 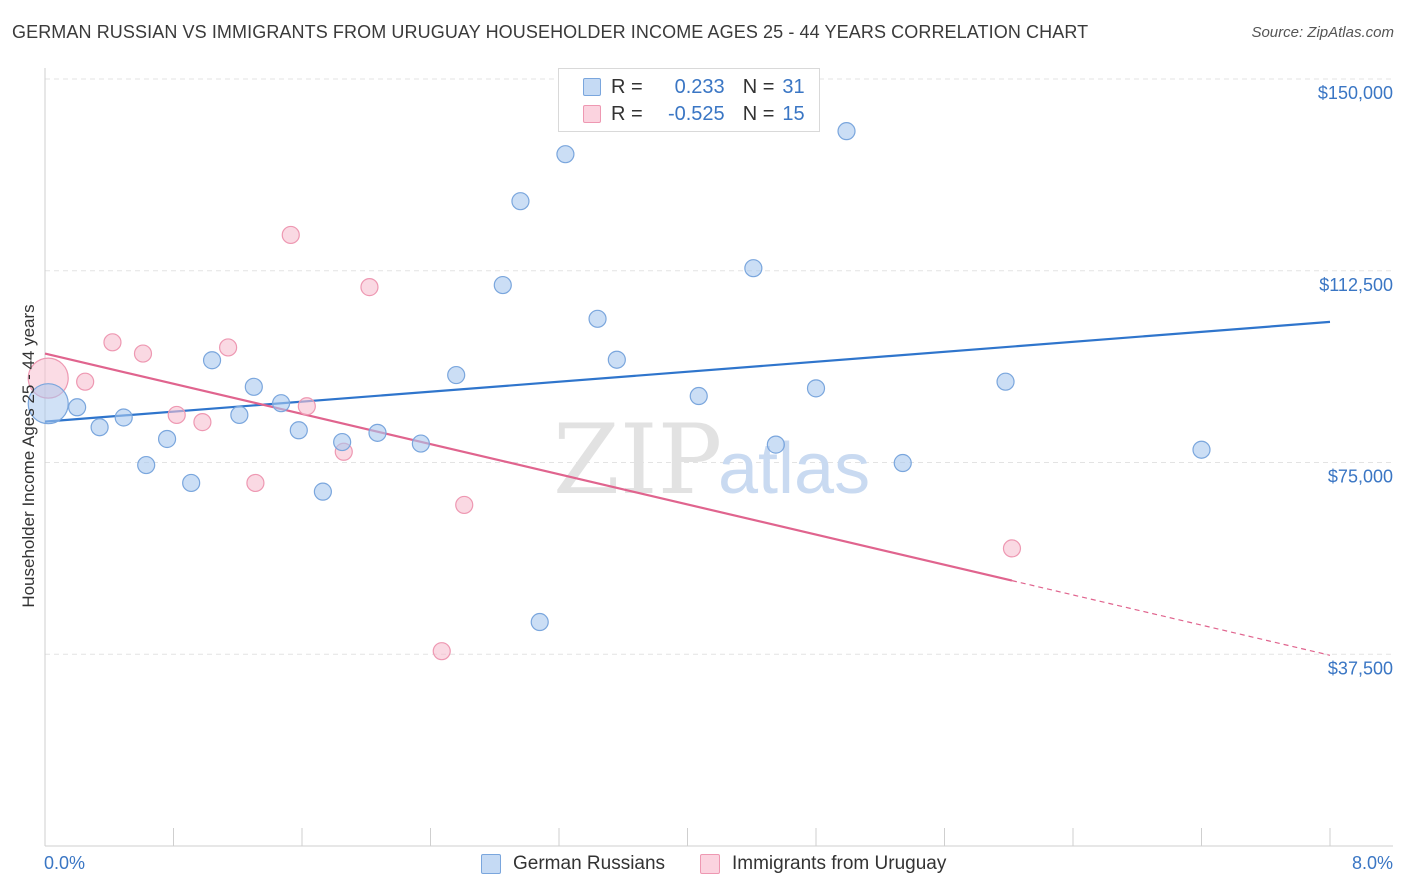 What do you see at coordinates (710, 864) in the screenshot?
I see `bottom-swatch-uruguay` at bounding box center [710, 864].